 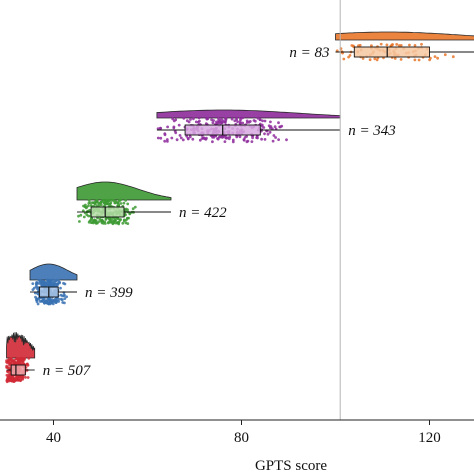 I want to click on box, so click(x=391, y=52).